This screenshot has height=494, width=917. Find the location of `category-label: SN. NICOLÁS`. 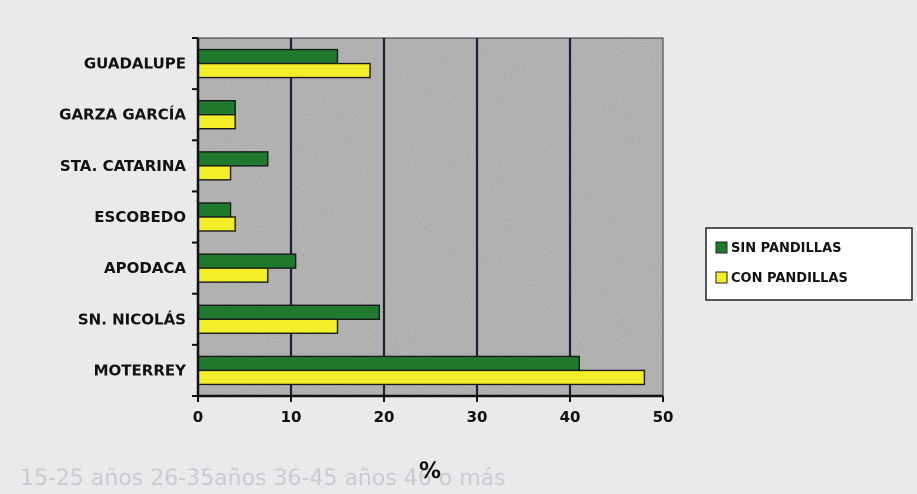

category-label: SN. NICOLÁS is located at coordinates (132, 318).